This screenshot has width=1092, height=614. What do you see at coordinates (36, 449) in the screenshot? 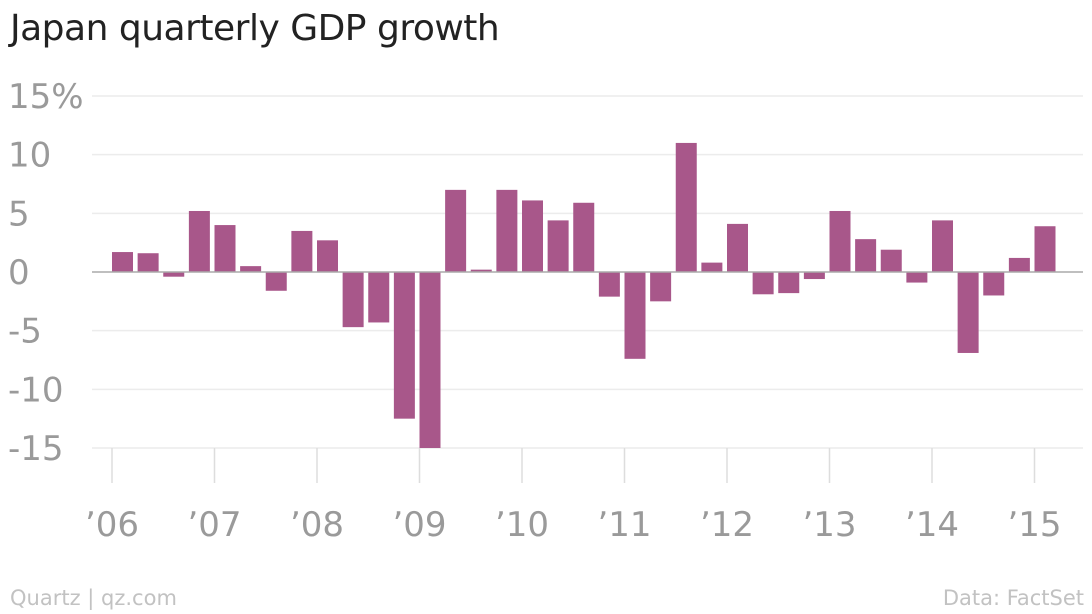
I see `y-tick-label: -15` at bounding box center [36, 449].